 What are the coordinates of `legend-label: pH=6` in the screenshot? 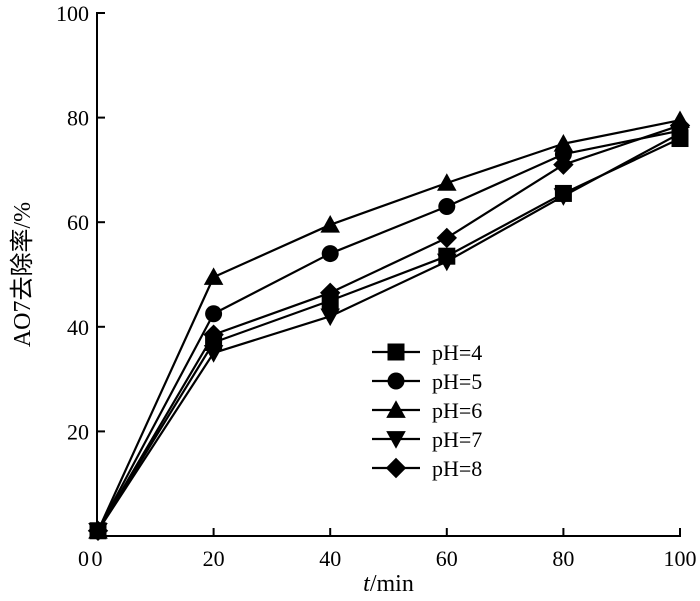 It's located at (457, 410).